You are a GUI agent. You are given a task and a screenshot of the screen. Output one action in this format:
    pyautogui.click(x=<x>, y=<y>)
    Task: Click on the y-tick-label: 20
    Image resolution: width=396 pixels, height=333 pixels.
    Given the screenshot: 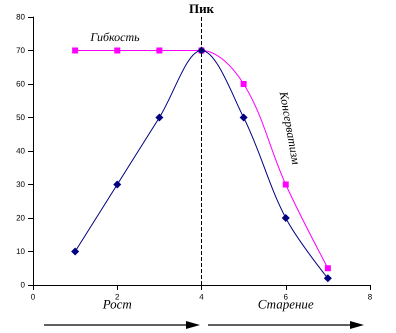 What is the action you would take?
    pyautogui.click(x=21, y=218)
    